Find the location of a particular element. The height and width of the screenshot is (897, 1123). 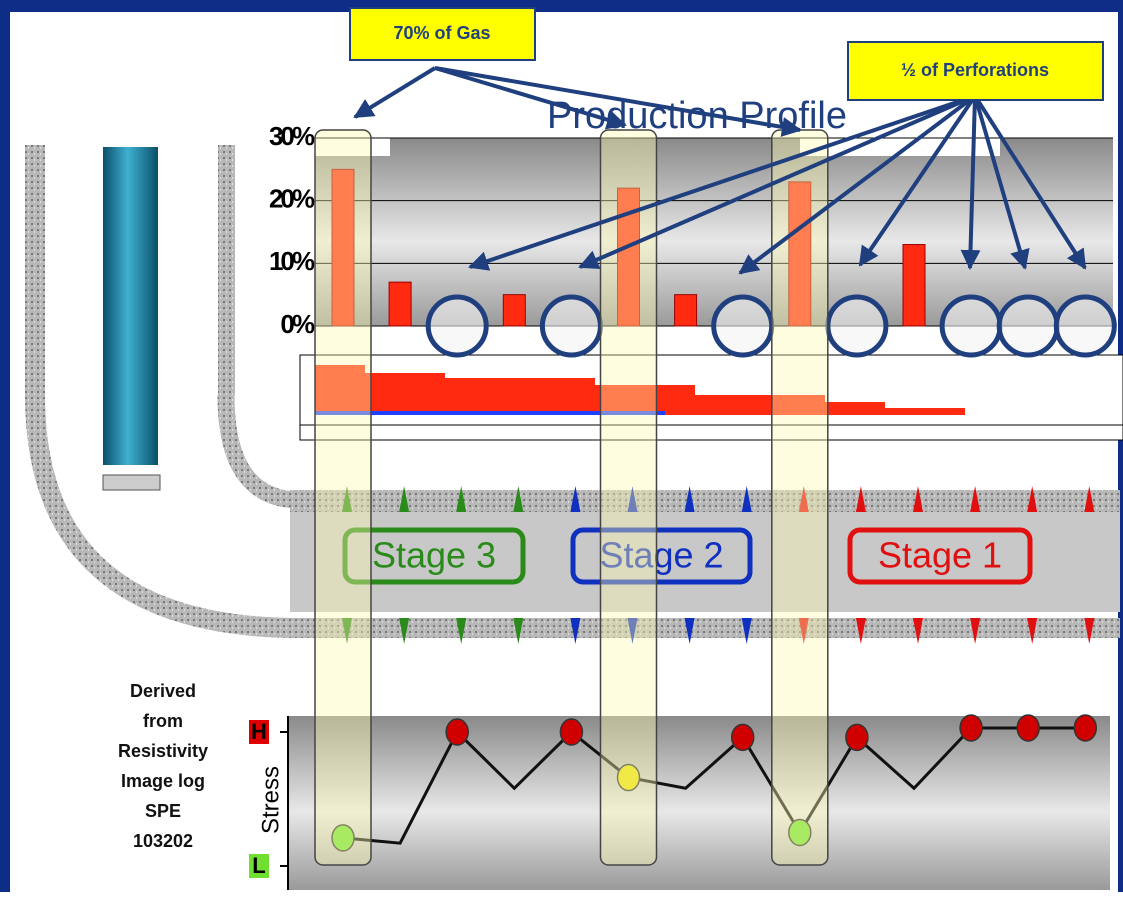

y-tick-label: 30% is located at coordinates (292, 136).